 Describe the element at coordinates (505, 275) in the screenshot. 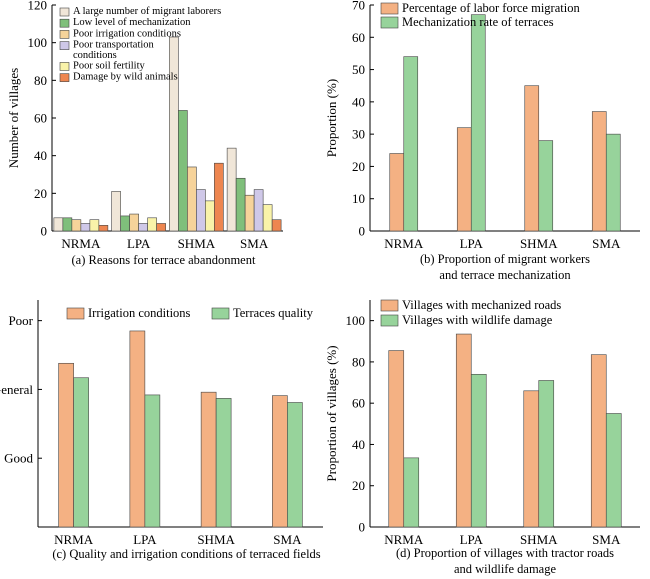

I see `chart-caption: and terrace mechanization` at that location.